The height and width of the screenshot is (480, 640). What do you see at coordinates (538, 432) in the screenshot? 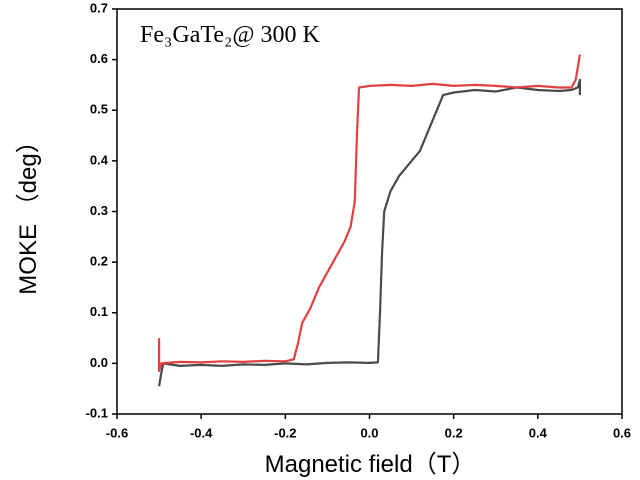
I see `x-tick-label: 0.4` at bounding box center [538, 432].